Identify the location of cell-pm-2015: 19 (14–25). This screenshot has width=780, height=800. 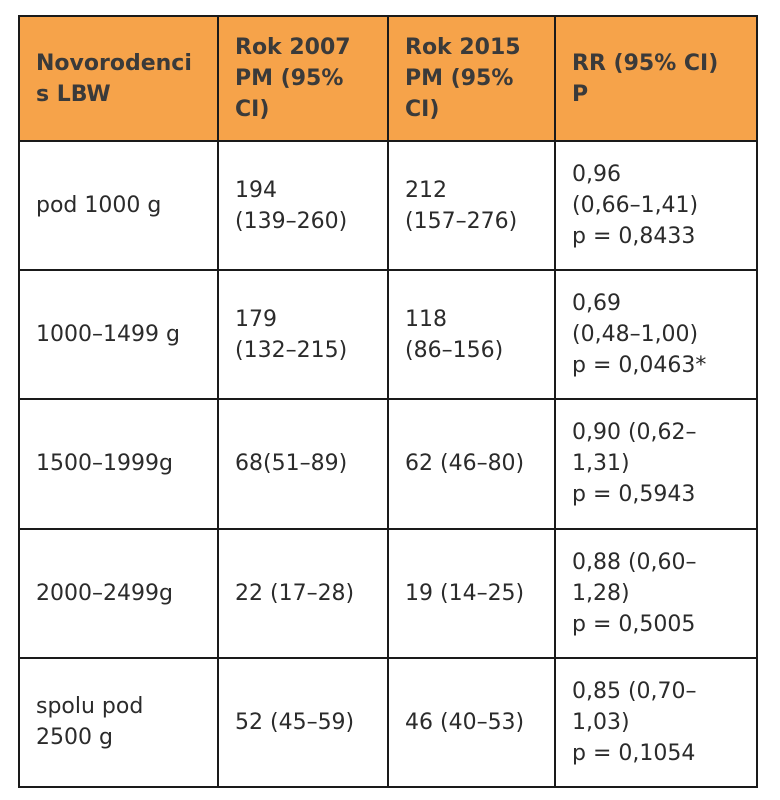
(471, 593).